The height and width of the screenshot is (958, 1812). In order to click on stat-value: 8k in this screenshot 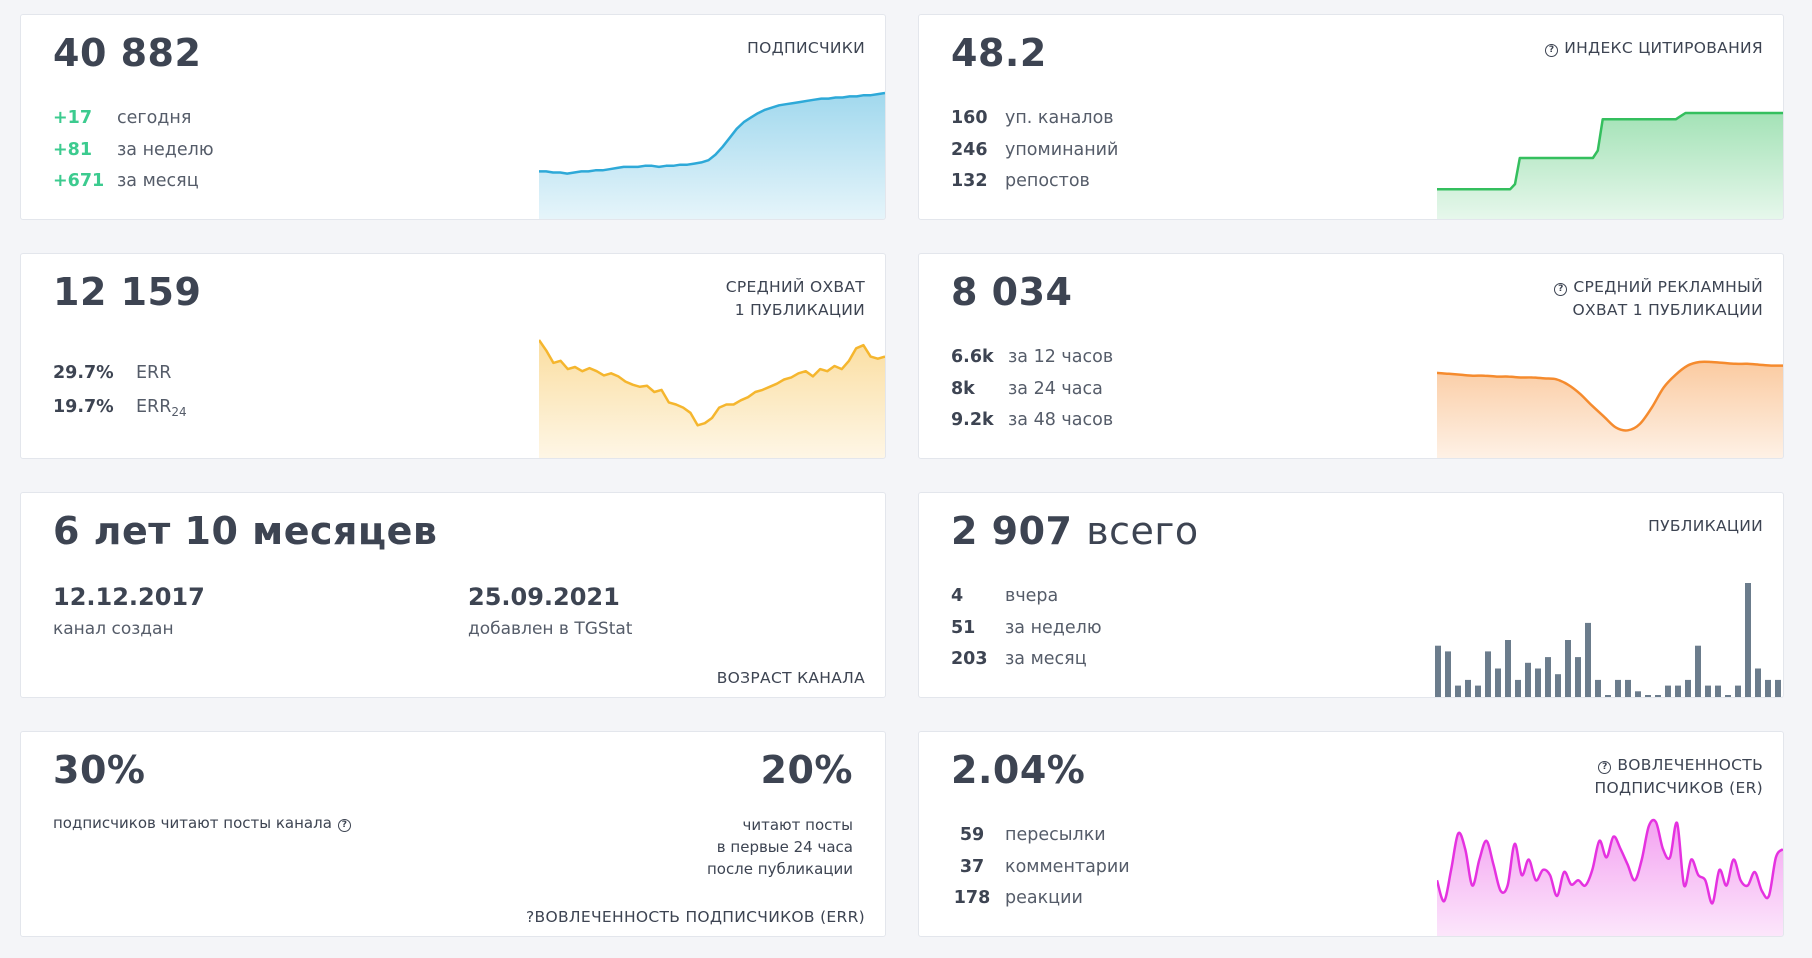, I will do `click(963, 388)`.